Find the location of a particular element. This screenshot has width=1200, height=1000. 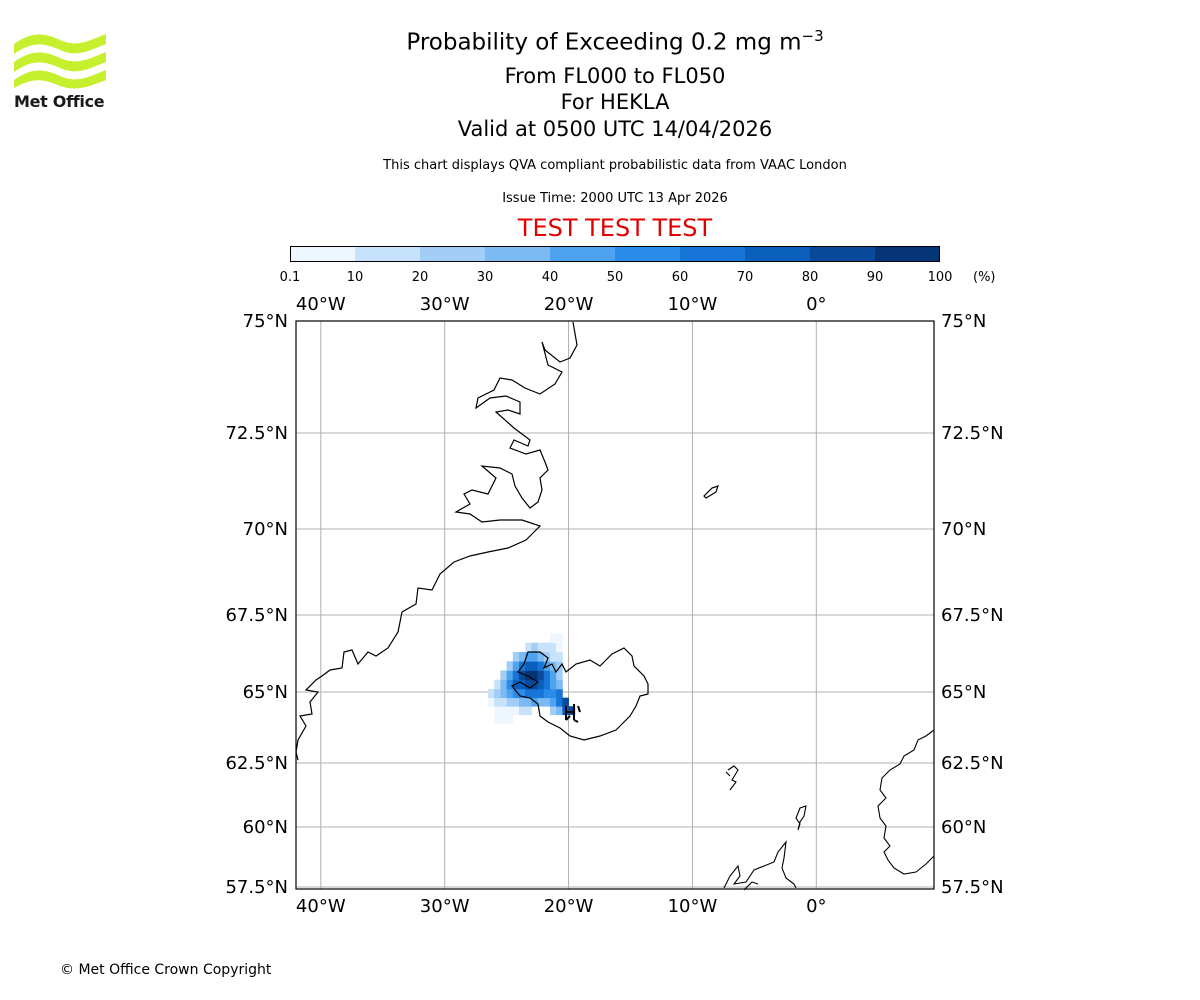

latitude-label-right: 60°N is located at coordinates (963, 827).